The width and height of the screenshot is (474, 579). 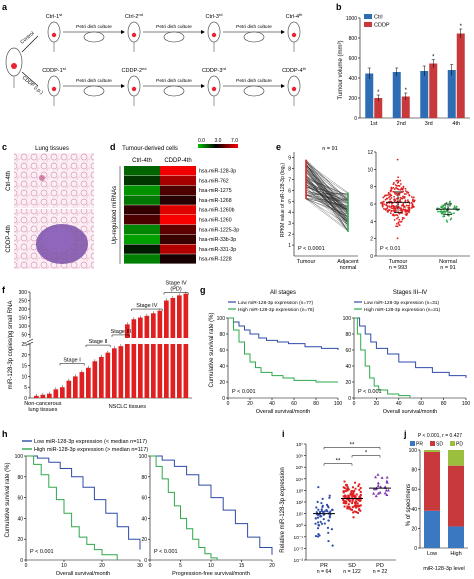 I want to click on panel-b-x-tick-label: 1st, so click(x=374, y=124).